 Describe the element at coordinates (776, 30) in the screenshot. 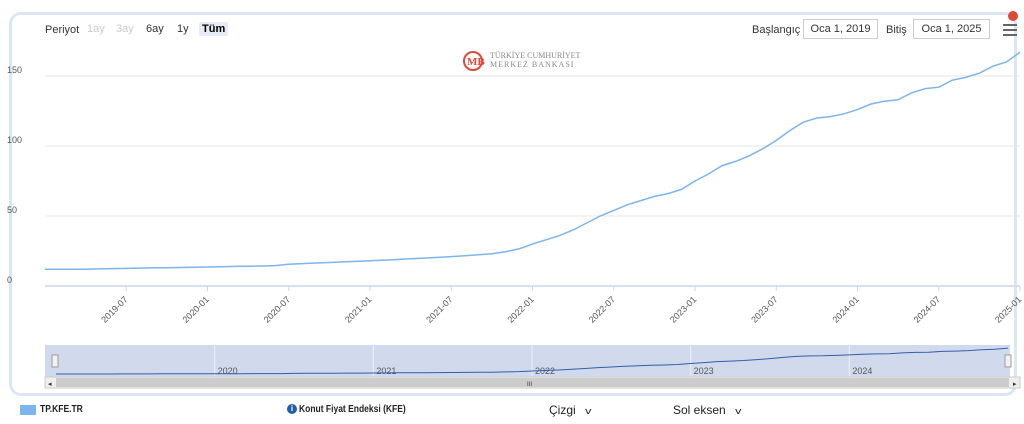

I see `start-date-label: Başlangıç` at that location.